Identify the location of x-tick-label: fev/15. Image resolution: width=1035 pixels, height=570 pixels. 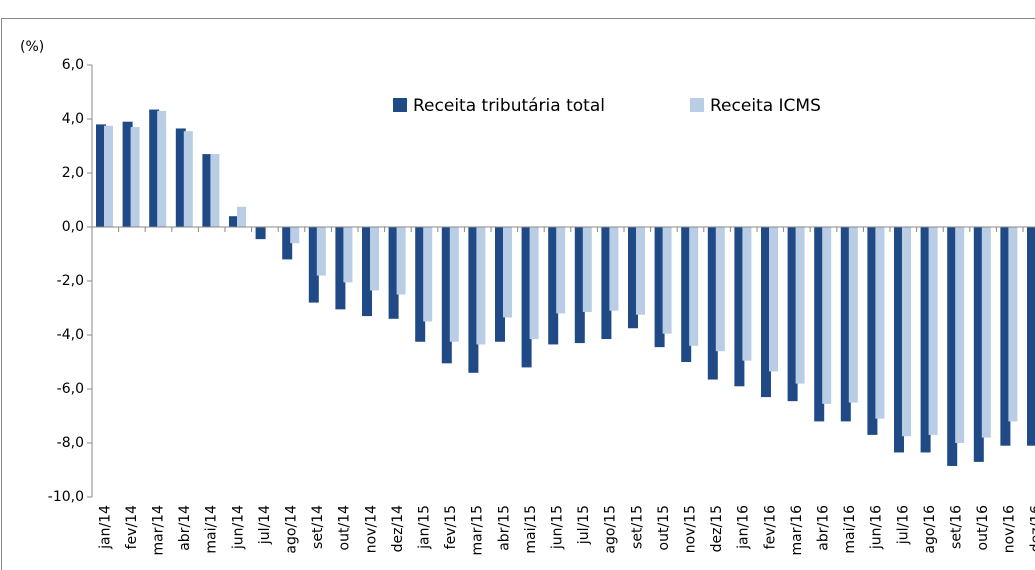
(451, 527).